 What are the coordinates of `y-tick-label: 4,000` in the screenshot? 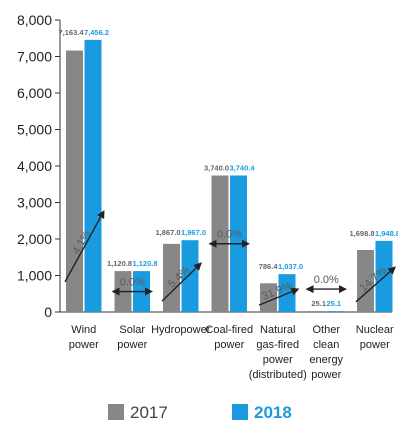 It's located at (34, 166).